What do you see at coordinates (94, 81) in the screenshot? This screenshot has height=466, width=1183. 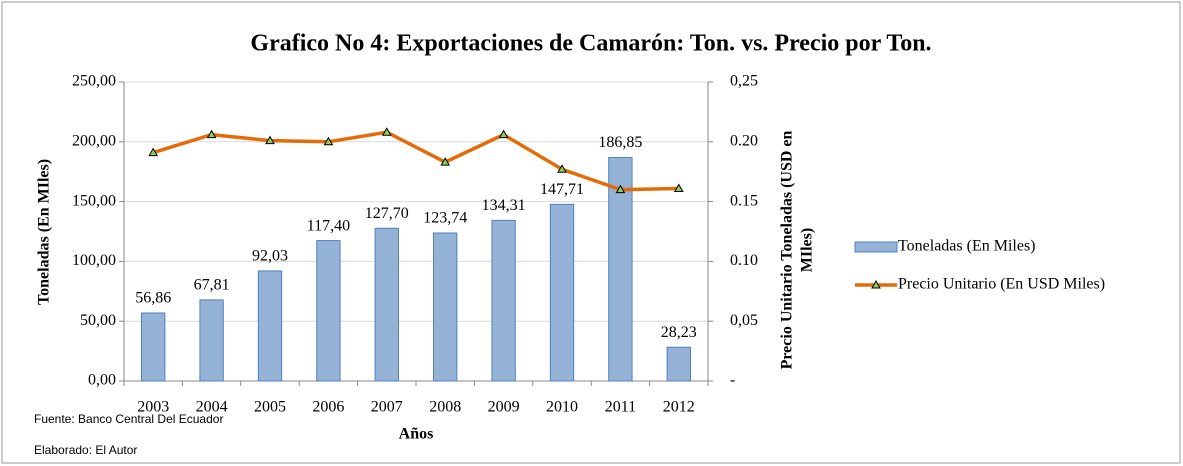 I see `y-tick-label: 250,00` at bounding box center [94, 81].